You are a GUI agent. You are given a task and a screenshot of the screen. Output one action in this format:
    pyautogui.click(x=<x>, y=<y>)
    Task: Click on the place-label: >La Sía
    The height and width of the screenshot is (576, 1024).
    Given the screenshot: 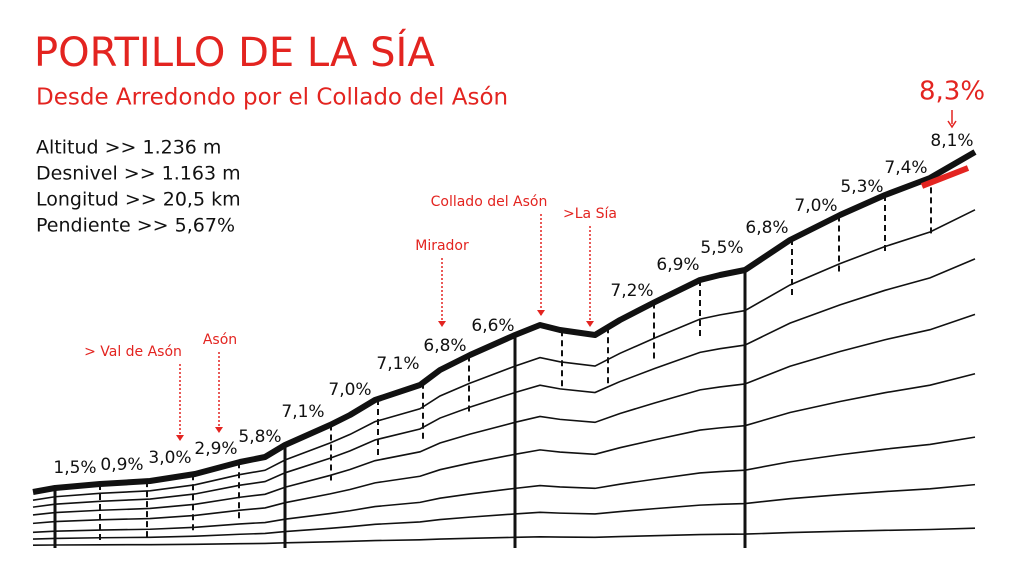 What is the action you would take?
    pyautogui.click(x=590, y=214)
    